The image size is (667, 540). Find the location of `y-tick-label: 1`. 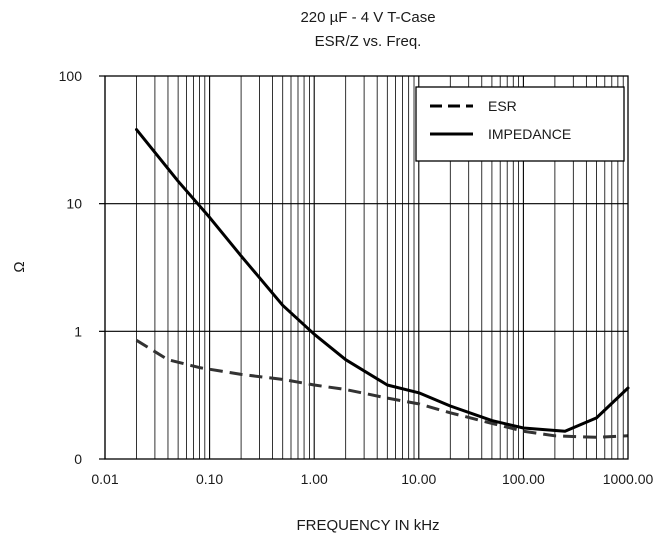

y-tick-label: 1 is located at coordinates (78, 331).